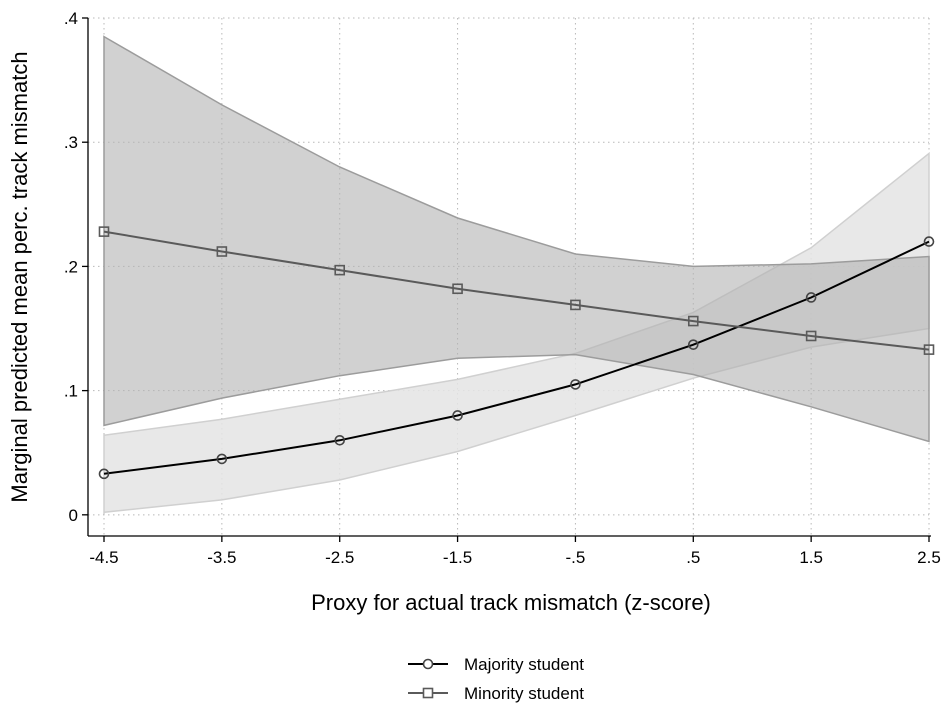 The image size is (945, 708). What do you see at coordinates (516, 290) in the screenshot?
I see `series-line` at bounding box center [516, 290].